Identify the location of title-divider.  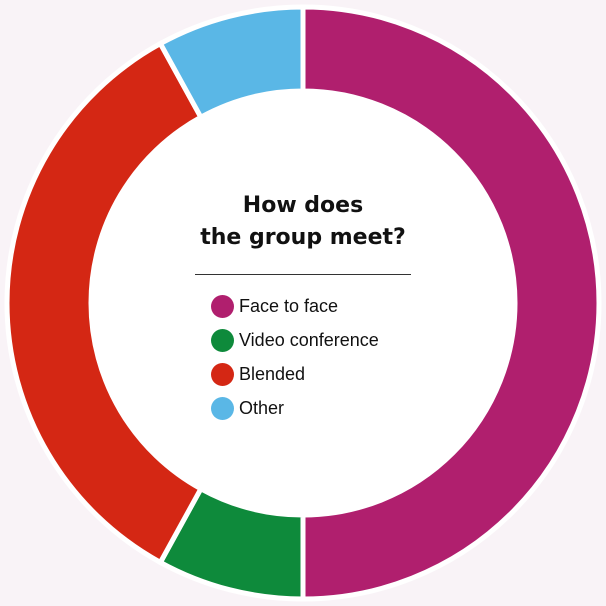
(303, 274).